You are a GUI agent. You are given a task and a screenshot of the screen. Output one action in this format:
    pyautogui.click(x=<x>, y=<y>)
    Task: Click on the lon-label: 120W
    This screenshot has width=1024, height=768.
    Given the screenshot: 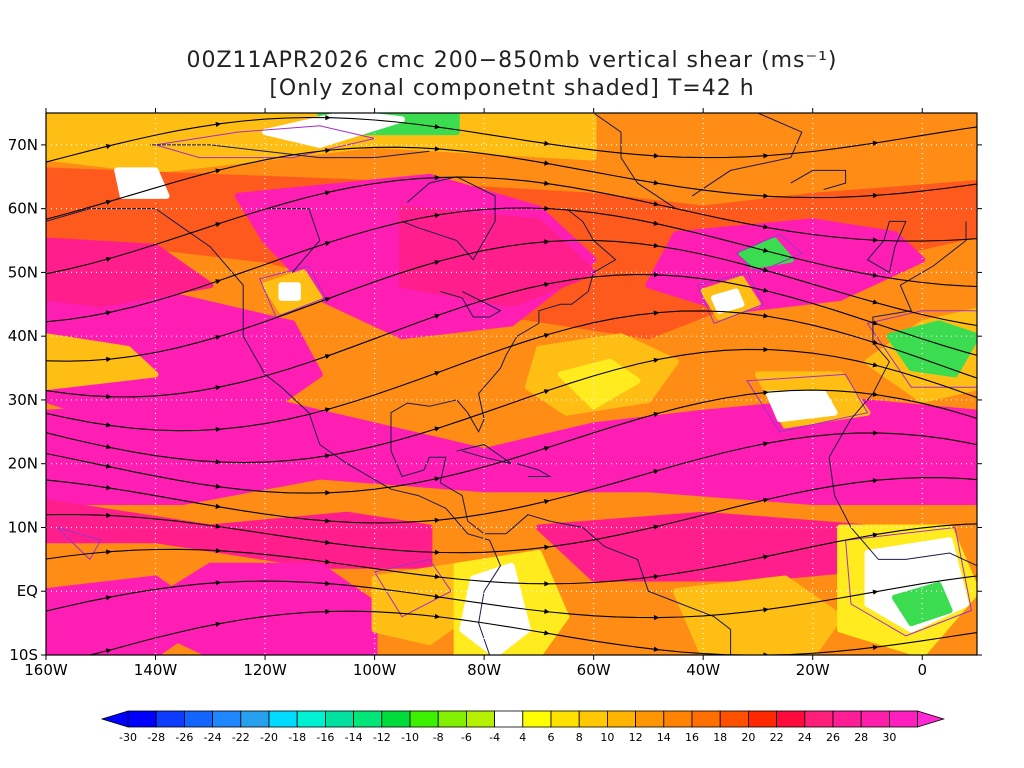 What is the action you would take?
    pyautogui.click(x=265, y=670)
    